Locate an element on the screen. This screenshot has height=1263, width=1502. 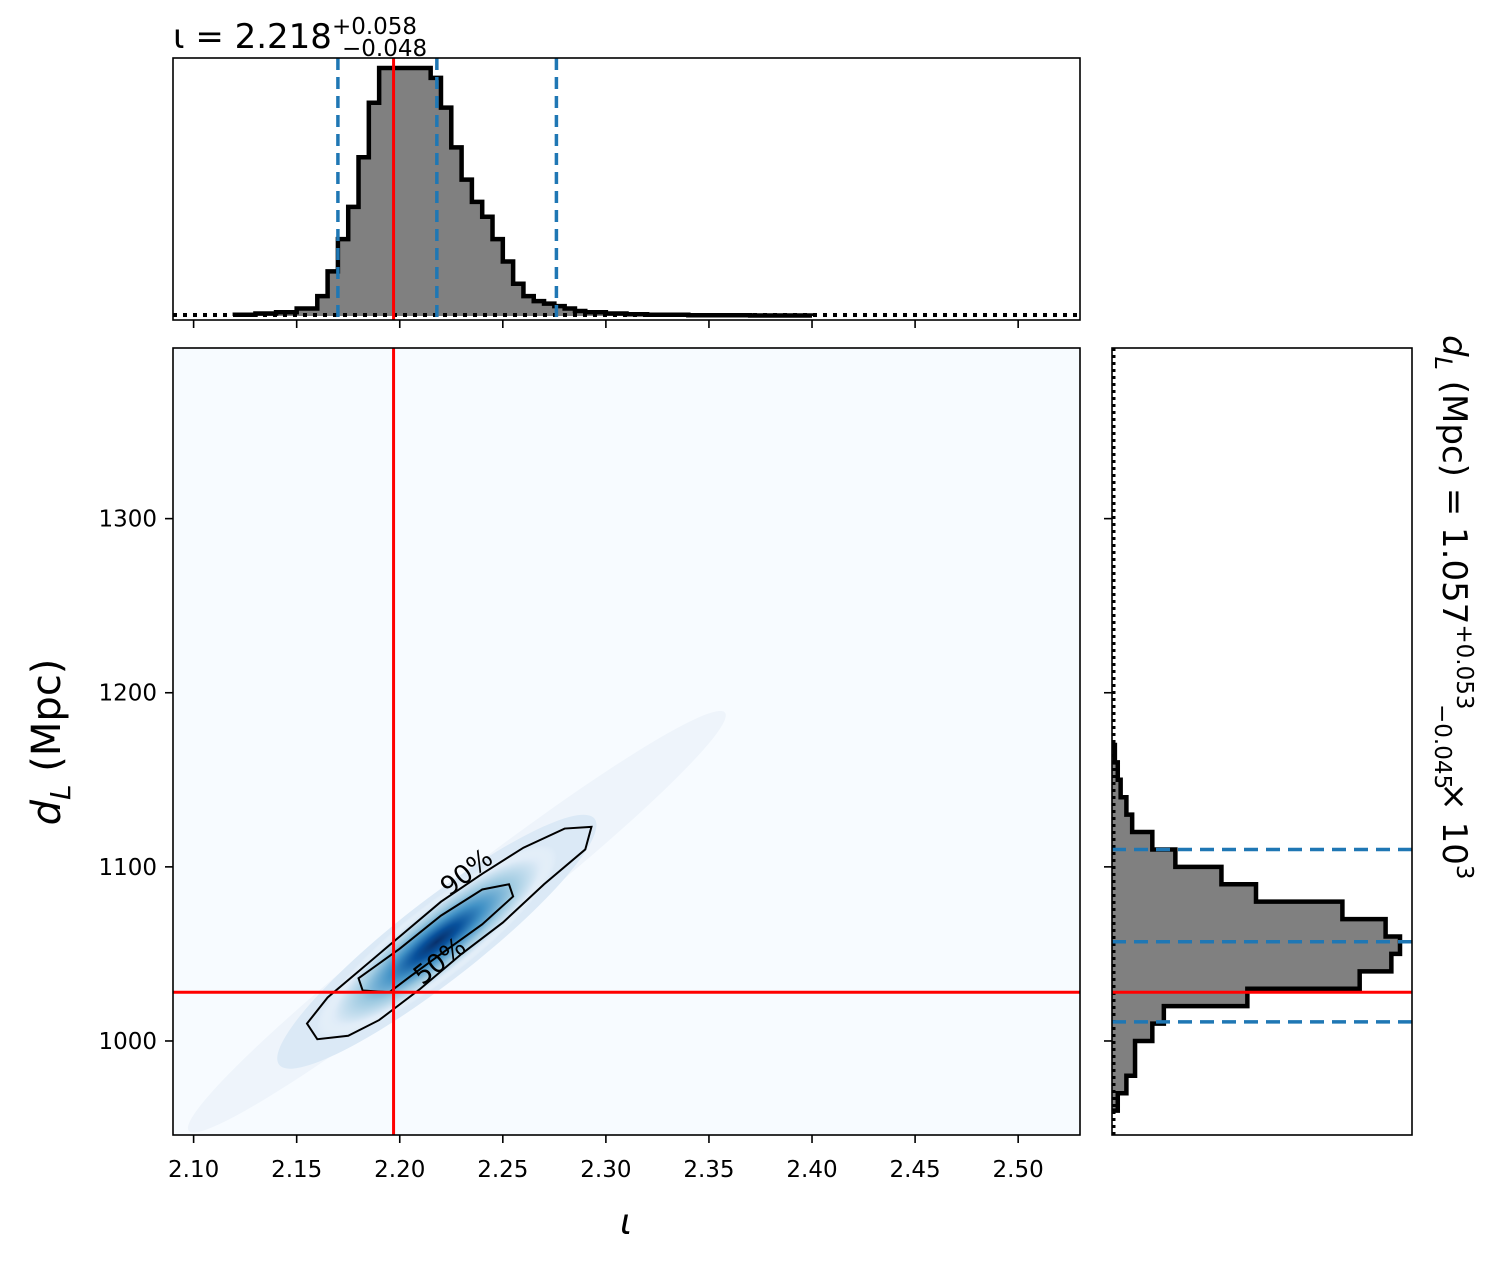
joint-ytick-label: 1200 is located at coordinates (127, 694).